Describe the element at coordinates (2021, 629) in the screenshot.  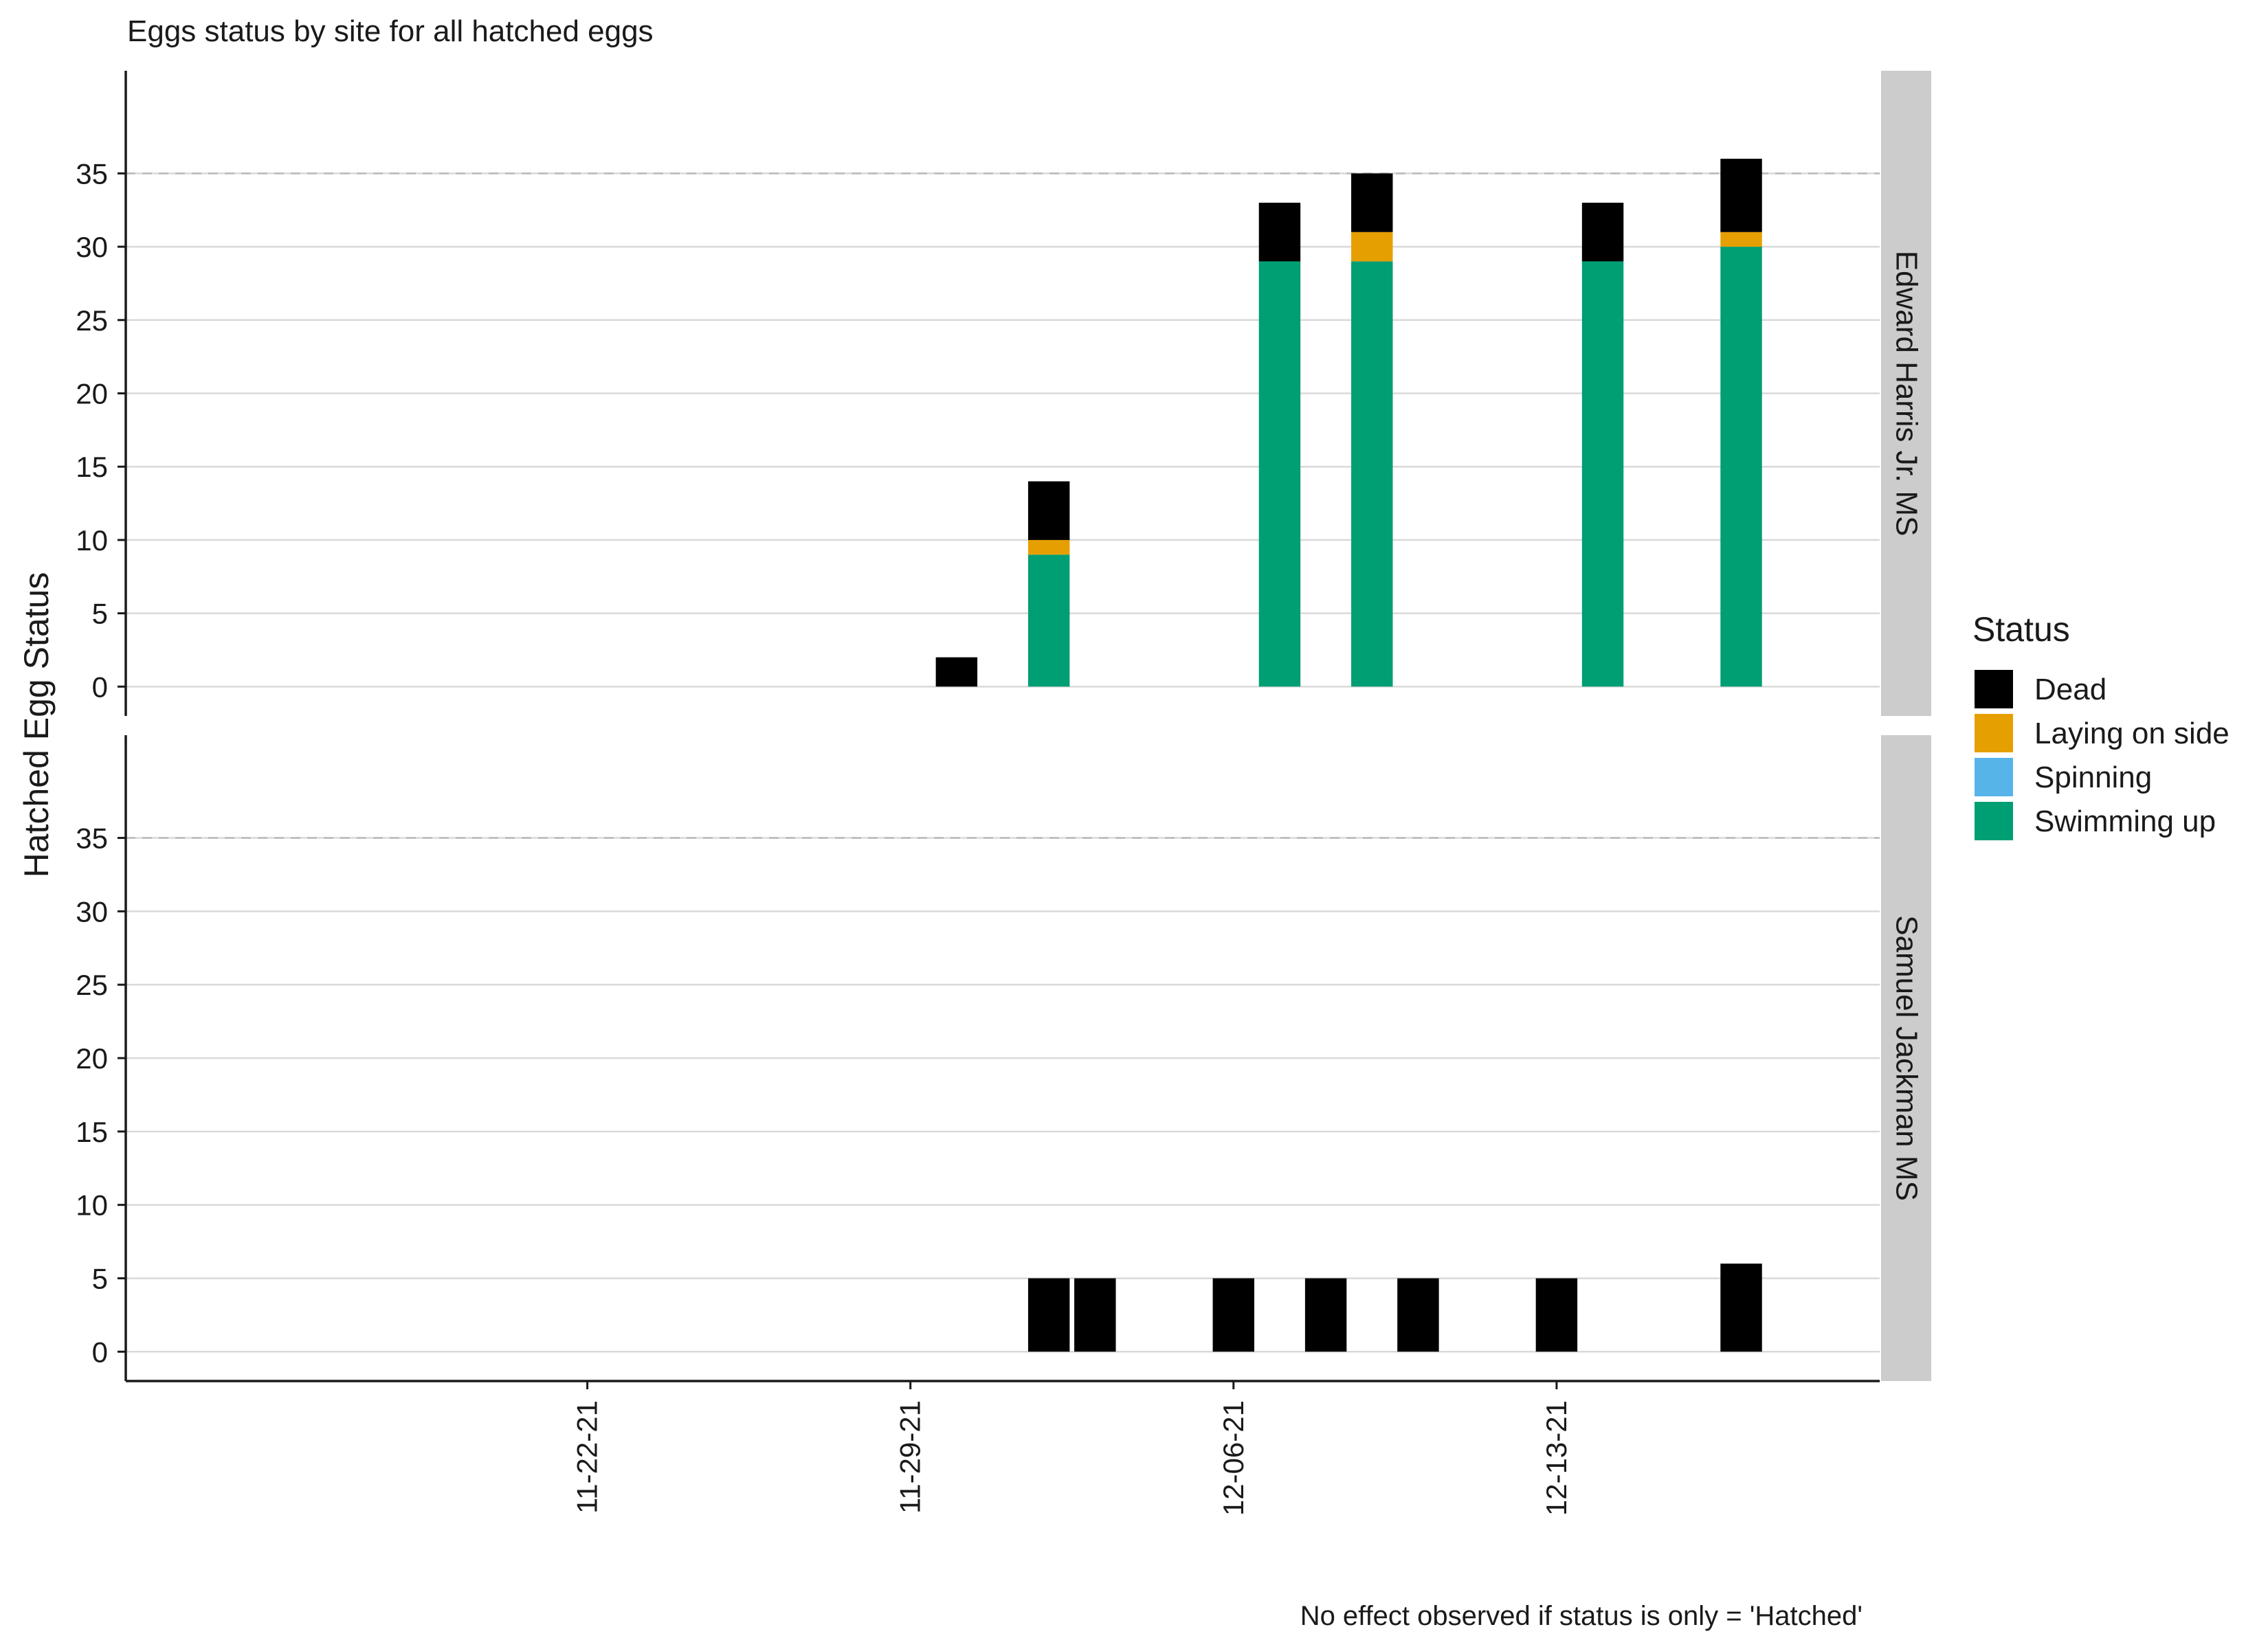
I see `legend-title: Status` at that location.